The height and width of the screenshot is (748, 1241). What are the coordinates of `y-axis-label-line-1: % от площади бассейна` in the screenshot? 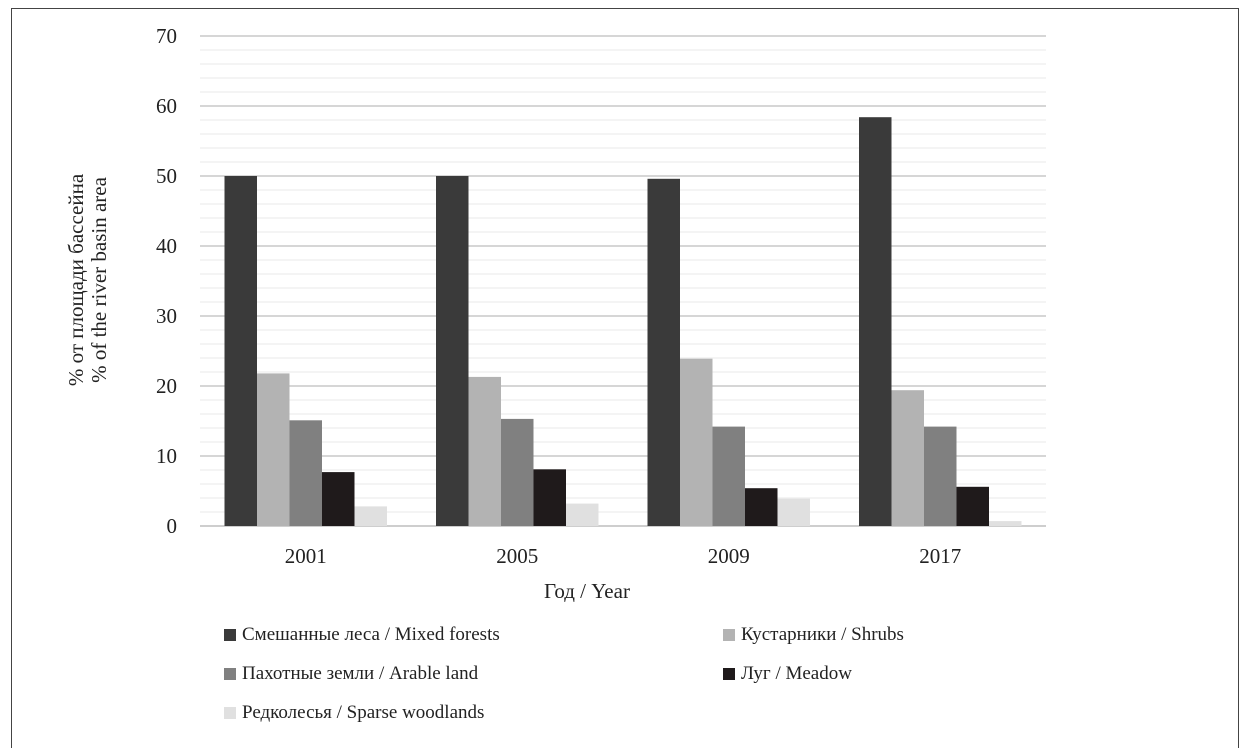 It's located at (76, 279).